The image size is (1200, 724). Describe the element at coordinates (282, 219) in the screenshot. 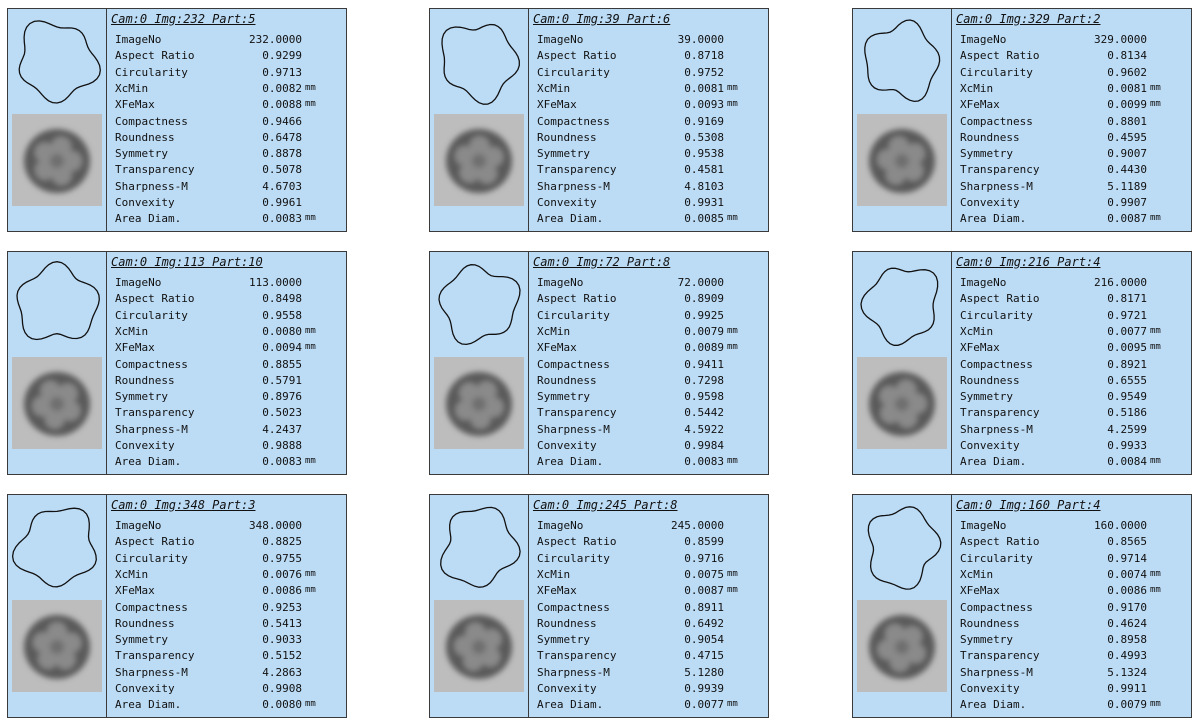

I see `field-value: 0.0083` at that location.